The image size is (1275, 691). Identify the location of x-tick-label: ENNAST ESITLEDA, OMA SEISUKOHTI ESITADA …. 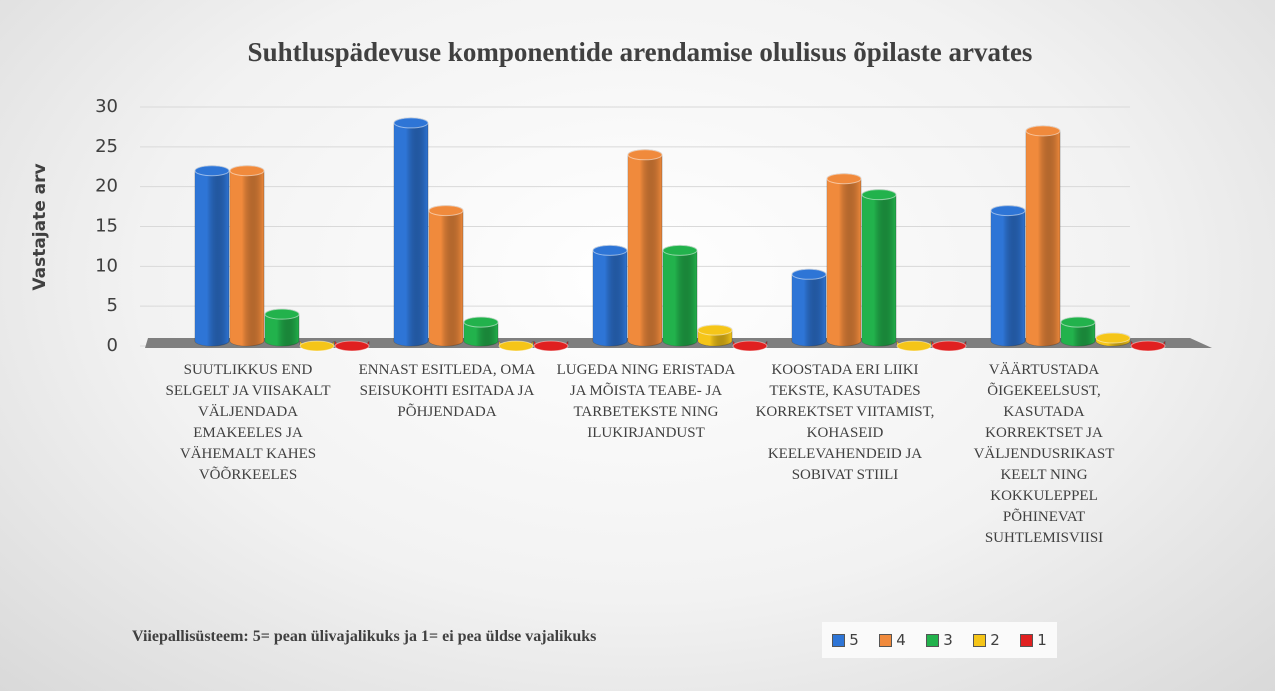
(447, 391).